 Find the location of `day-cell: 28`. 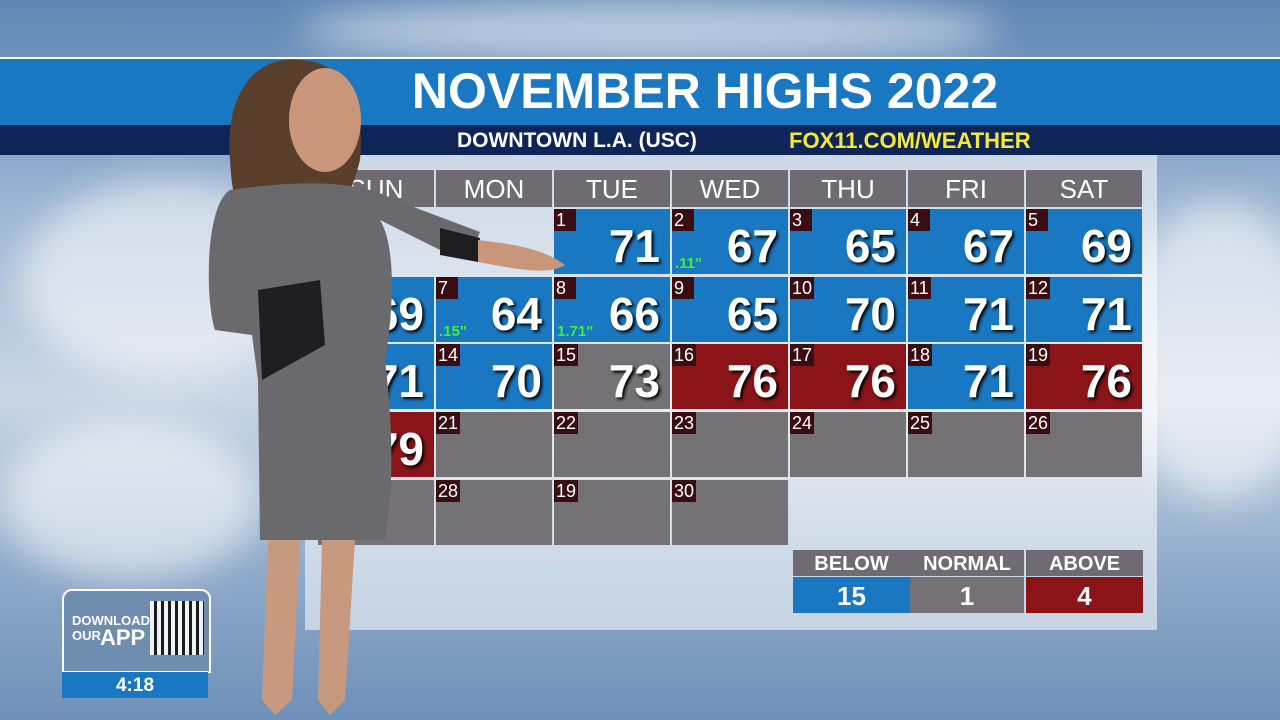

day-cell: 28 is located at coordinates (494, 512).